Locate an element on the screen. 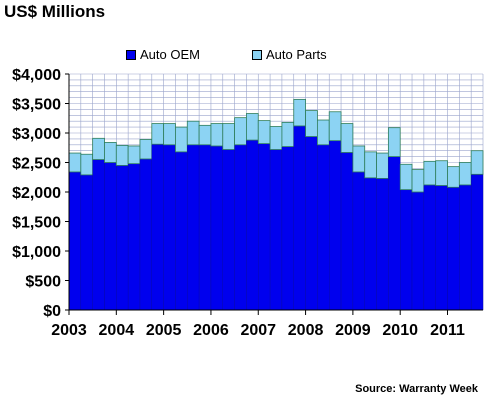 Image resolution: width=487 pixels, height=404 pixels. source-note: Source: Warranty Week is located at coordinates (416, 389).